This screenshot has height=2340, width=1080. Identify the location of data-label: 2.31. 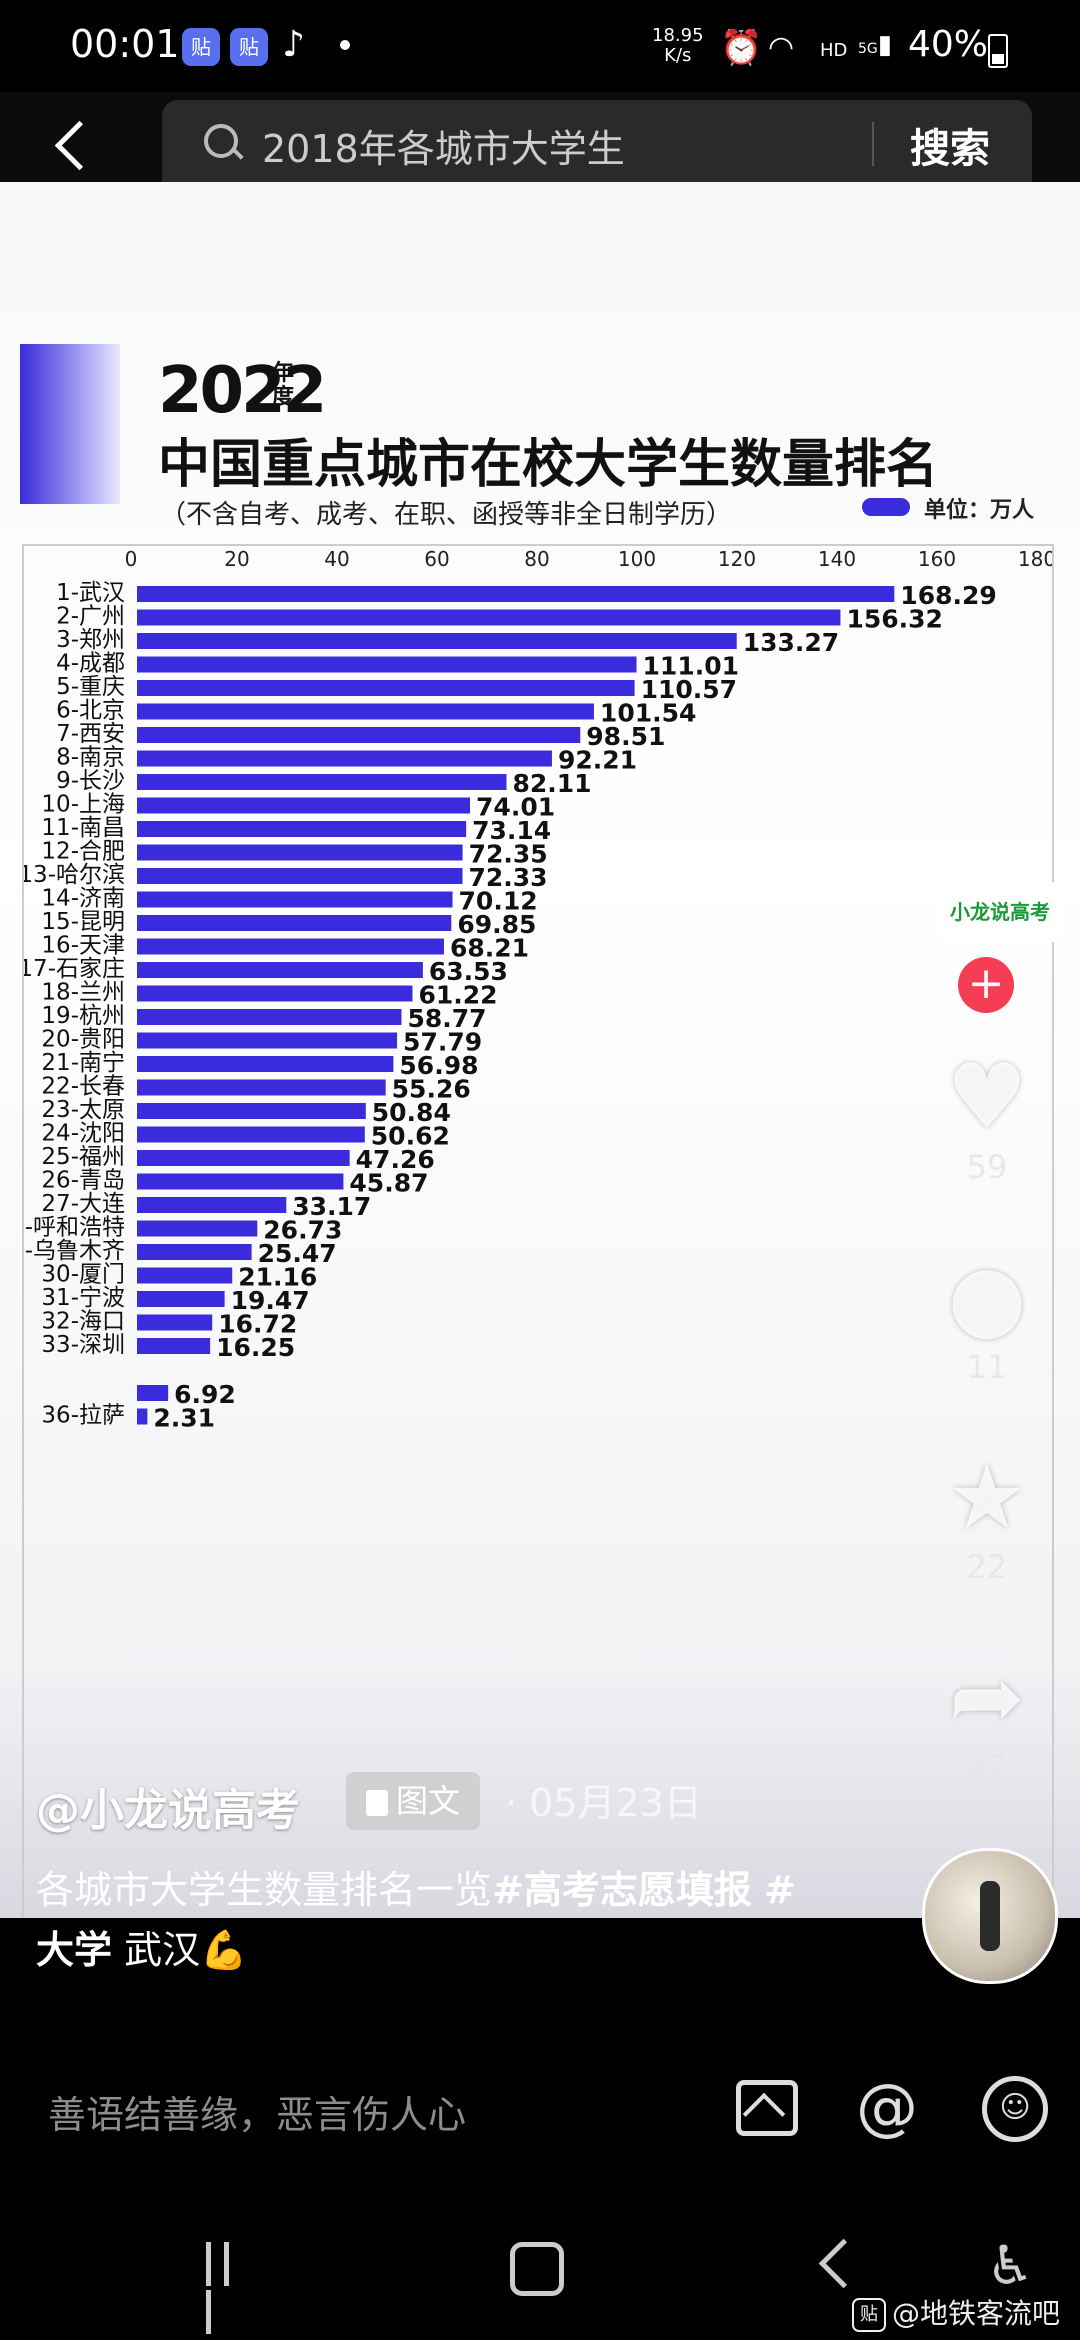
(184, 1418).